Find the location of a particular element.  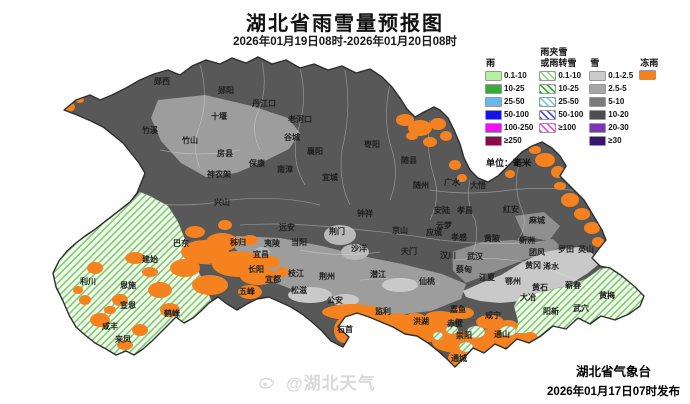

map-label-天门: 天门 is located at coordinates (409, 251).